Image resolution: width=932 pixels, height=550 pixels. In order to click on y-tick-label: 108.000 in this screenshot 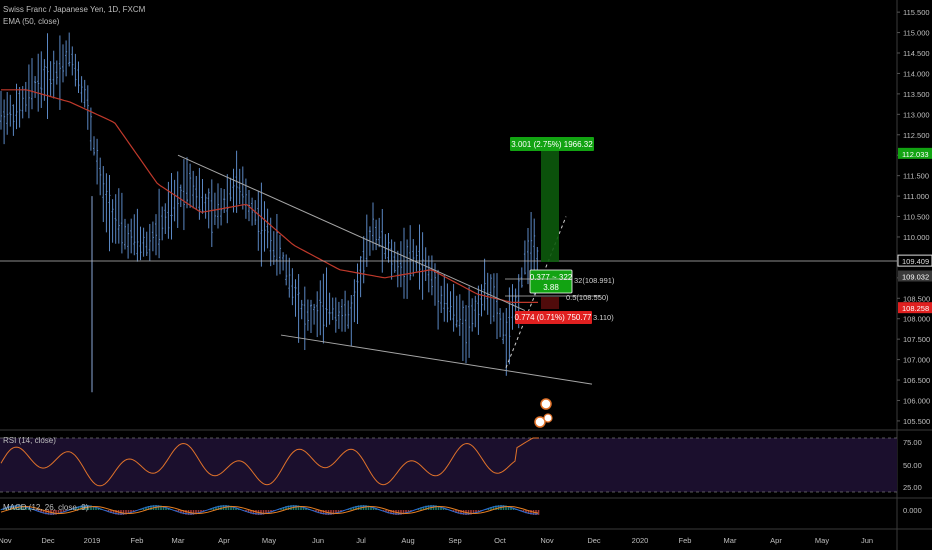, I will do `click(916, 319)`.